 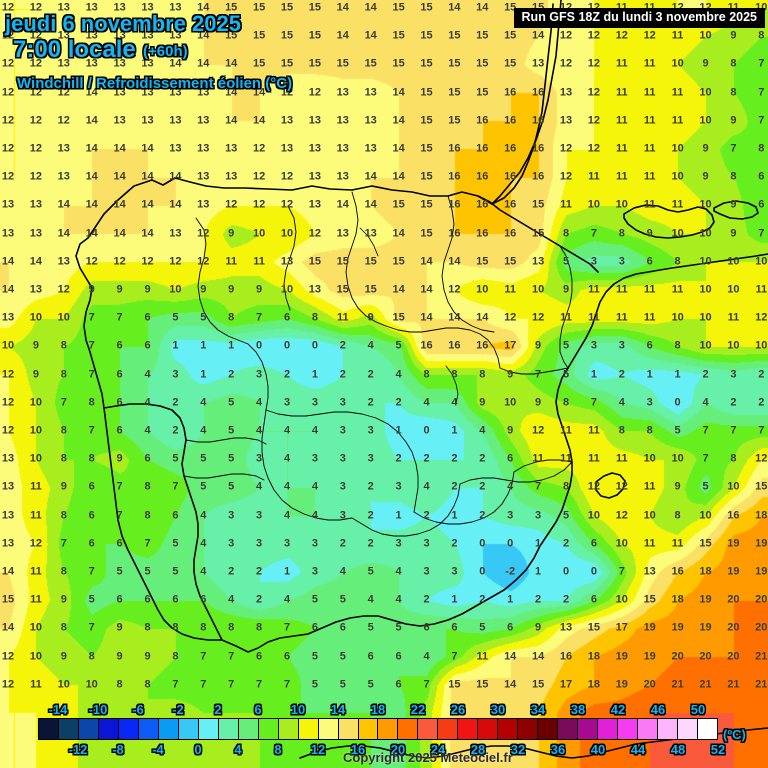 I want to click on grid-value: 18, so click(x=705, y=571).